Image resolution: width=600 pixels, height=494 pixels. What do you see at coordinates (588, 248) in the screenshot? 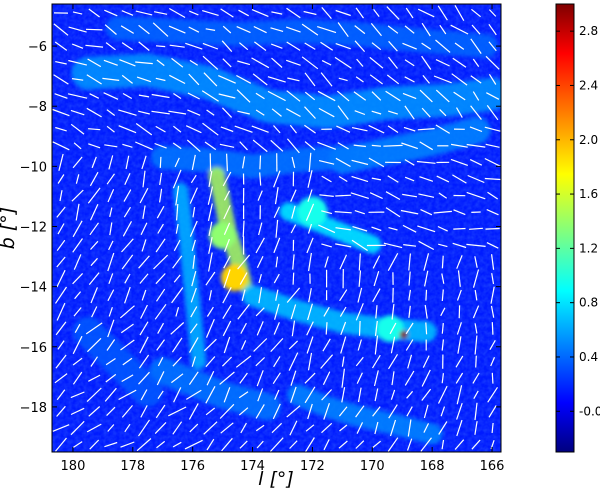
I see `colorbar-tick-label: 1.2` at bounding box center [588, 248].